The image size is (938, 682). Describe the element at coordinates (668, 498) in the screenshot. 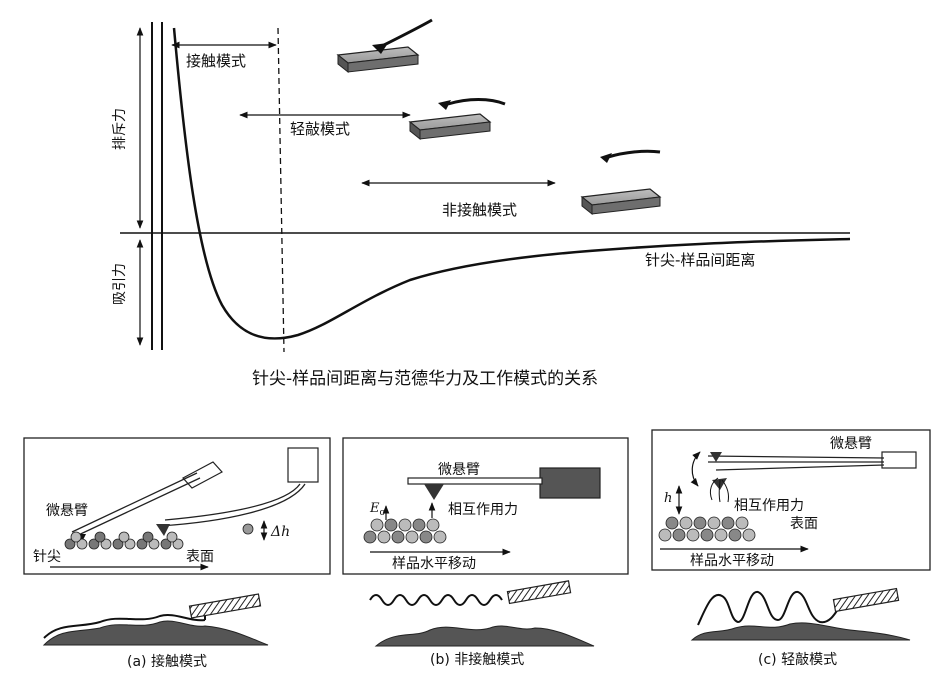

I see `h-label: h` at that location.